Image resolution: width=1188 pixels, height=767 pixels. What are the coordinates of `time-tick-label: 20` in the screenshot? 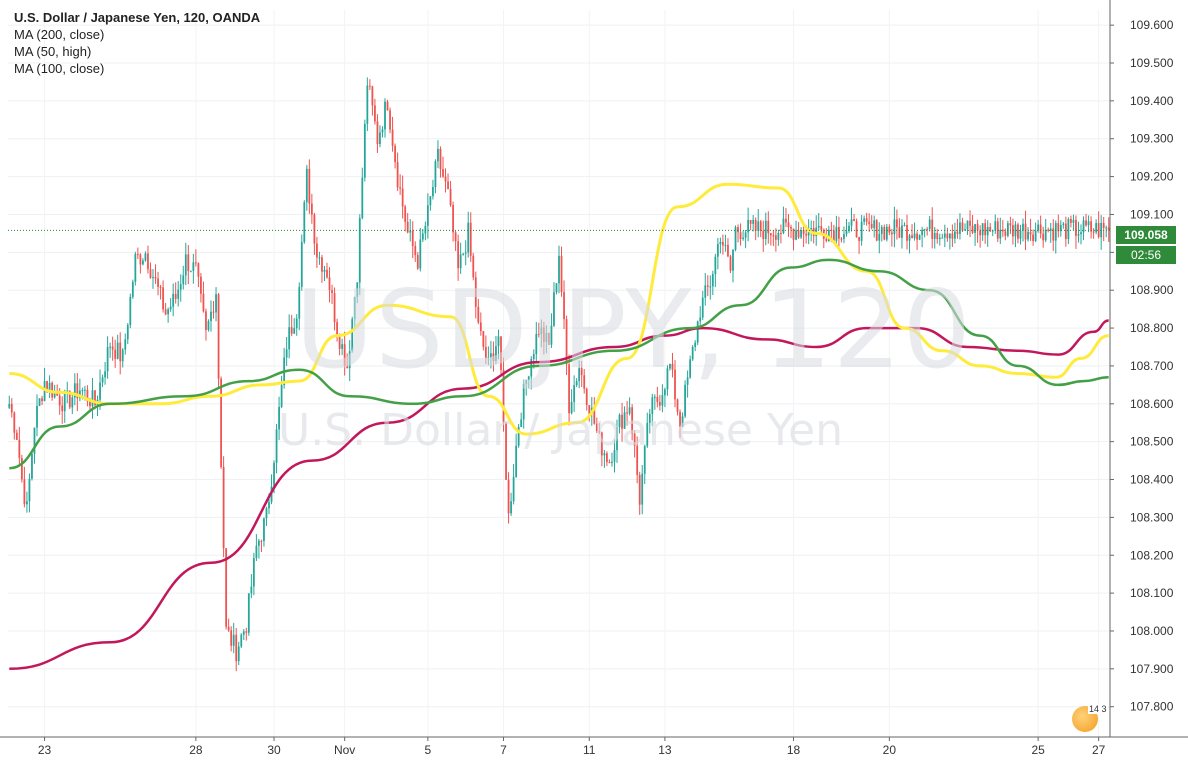 It's located at (890, 750).